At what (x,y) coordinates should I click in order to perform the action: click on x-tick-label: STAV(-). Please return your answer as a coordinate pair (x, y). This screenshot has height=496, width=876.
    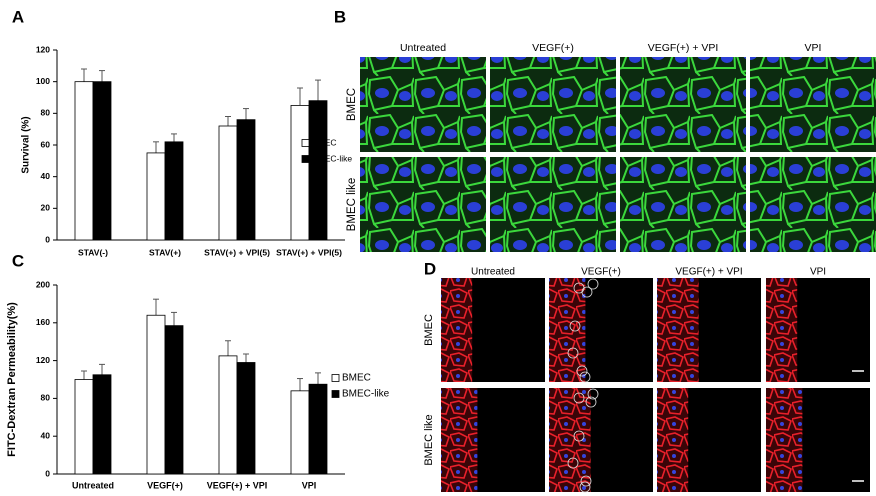
    Looking at the image, I should click on (93, 252).